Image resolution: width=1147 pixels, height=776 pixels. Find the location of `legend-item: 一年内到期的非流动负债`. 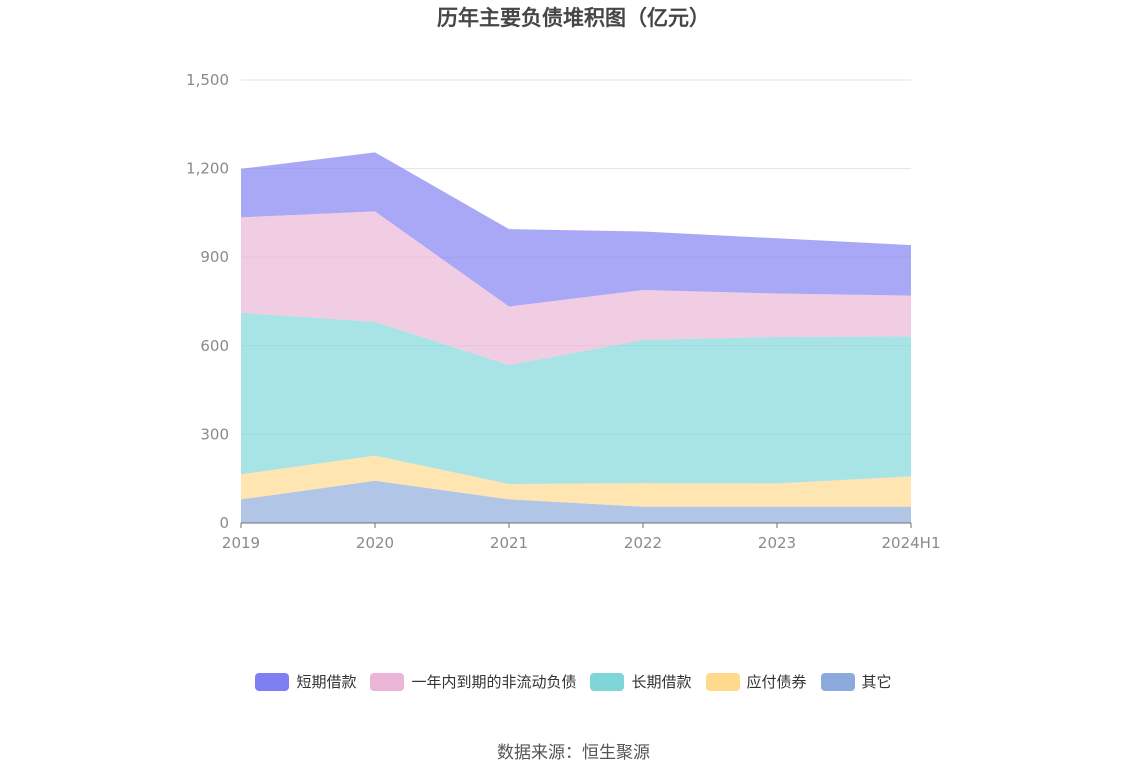

legend-item: 一年内到期的非流动负债 is located at coordinates (473, 681).